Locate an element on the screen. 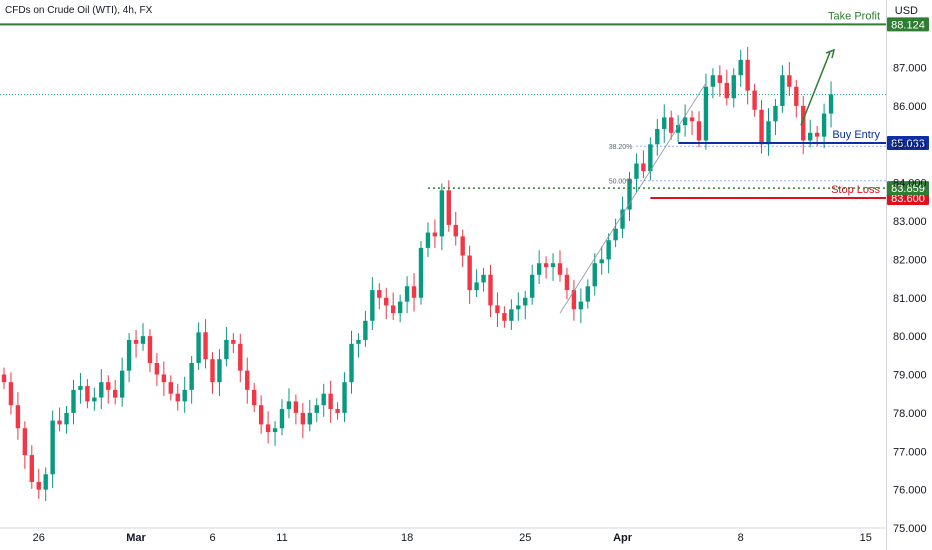 This screenshot has width=932, height=550. buy-entry-price-badge is located at coordinates (908, 143).